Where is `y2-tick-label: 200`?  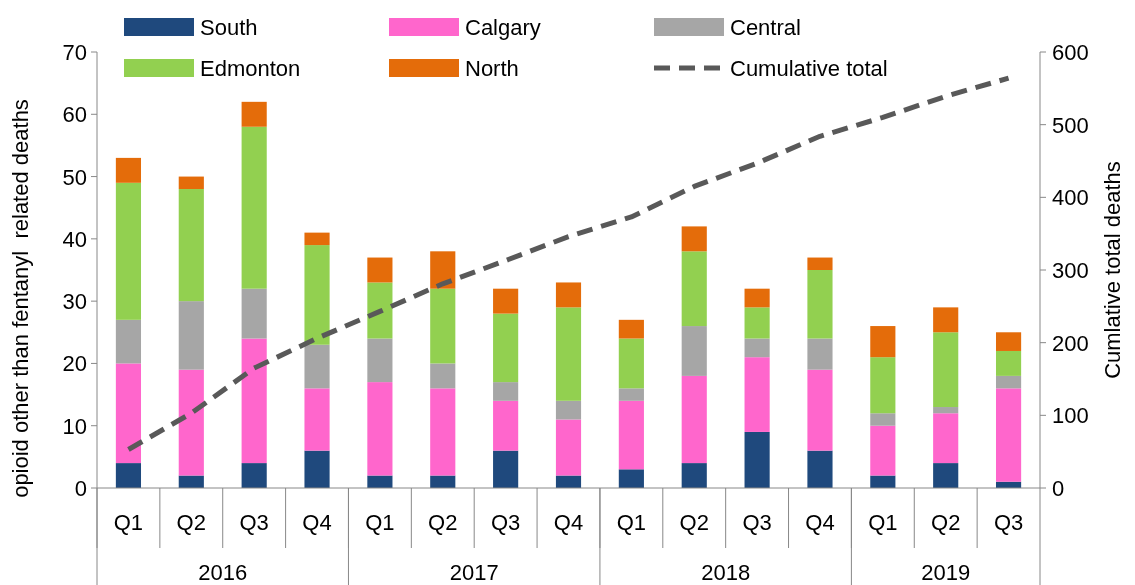
y2-tick-label: 200 is located at coordinates (1070, 343).